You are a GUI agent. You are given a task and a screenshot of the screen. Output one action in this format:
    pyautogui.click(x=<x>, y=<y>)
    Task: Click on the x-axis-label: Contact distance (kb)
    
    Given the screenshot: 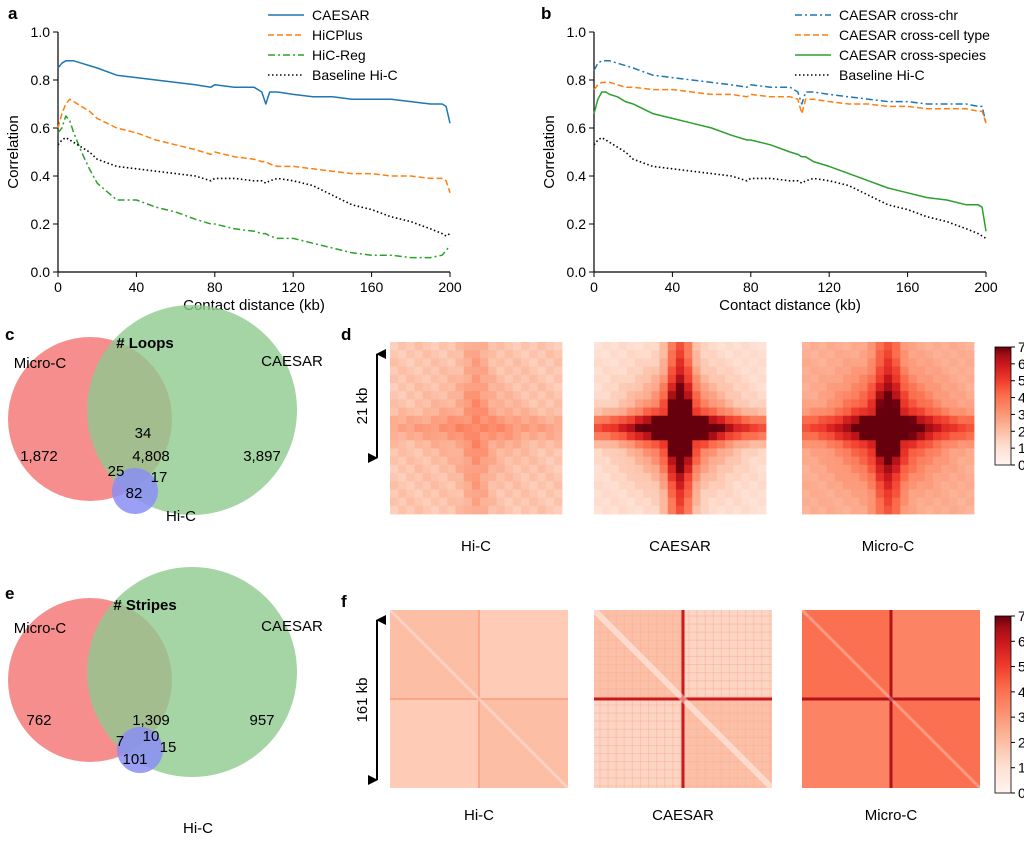 What is the action you would take?
    pyautogui.click(x=790, y=305)
    